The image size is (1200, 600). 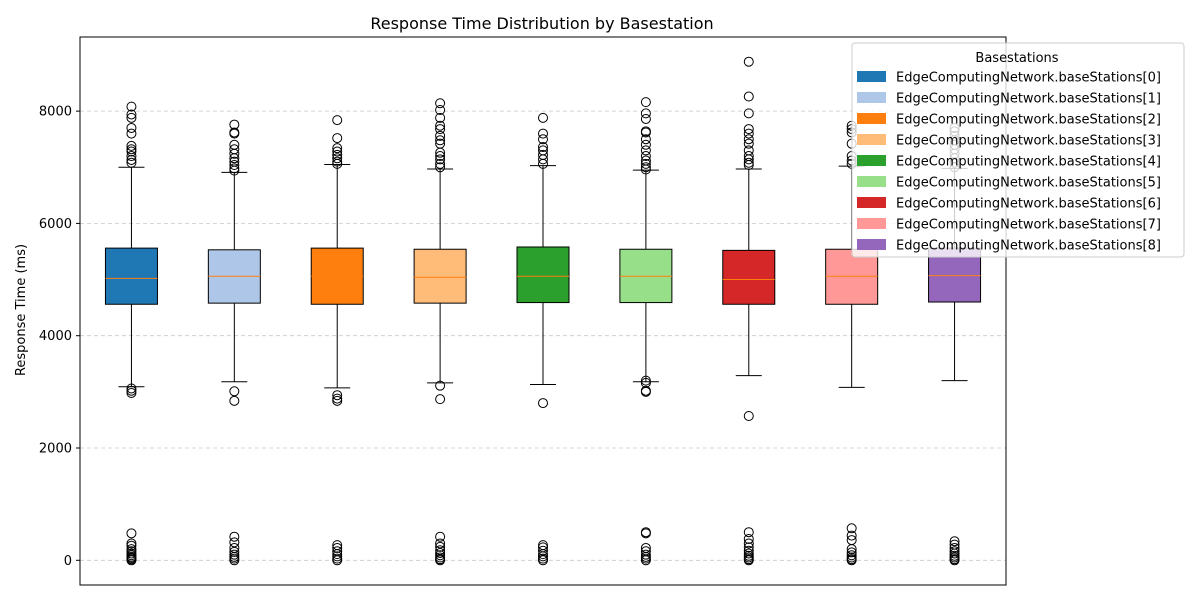 What do you see at coordinates (55, 336) in the screenshot?
I see `y-tick-label: 4000` at bounding box center [55, 336].